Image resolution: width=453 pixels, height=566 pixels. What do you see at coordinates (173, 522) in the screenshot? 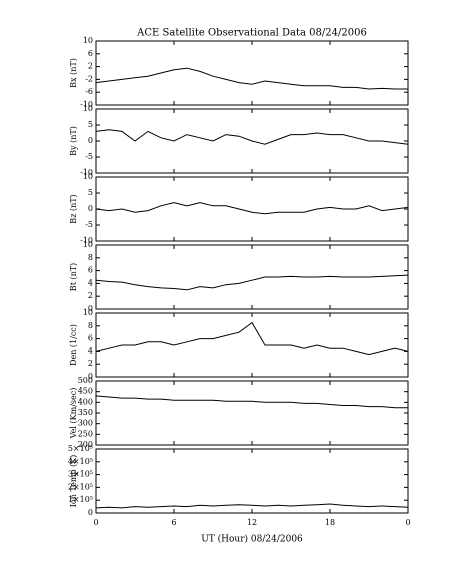
I see `x-tick-label: 6` at bounding box center [173, 522].